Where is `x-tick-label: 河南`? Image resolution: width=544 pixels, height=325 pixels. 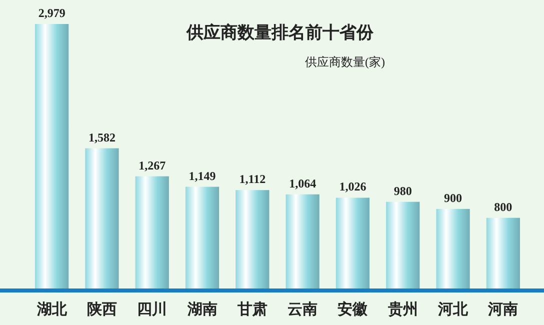 x-tick-label: 河南 is located at coordinates (502, 309).